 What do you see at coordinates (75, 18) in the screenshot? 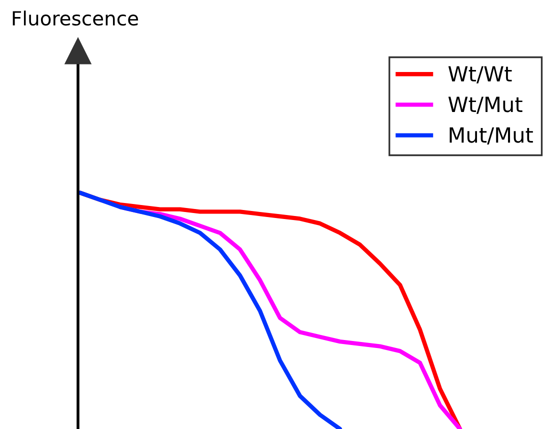
I see `text: Fluorescence` at bounding box center [75, 18].